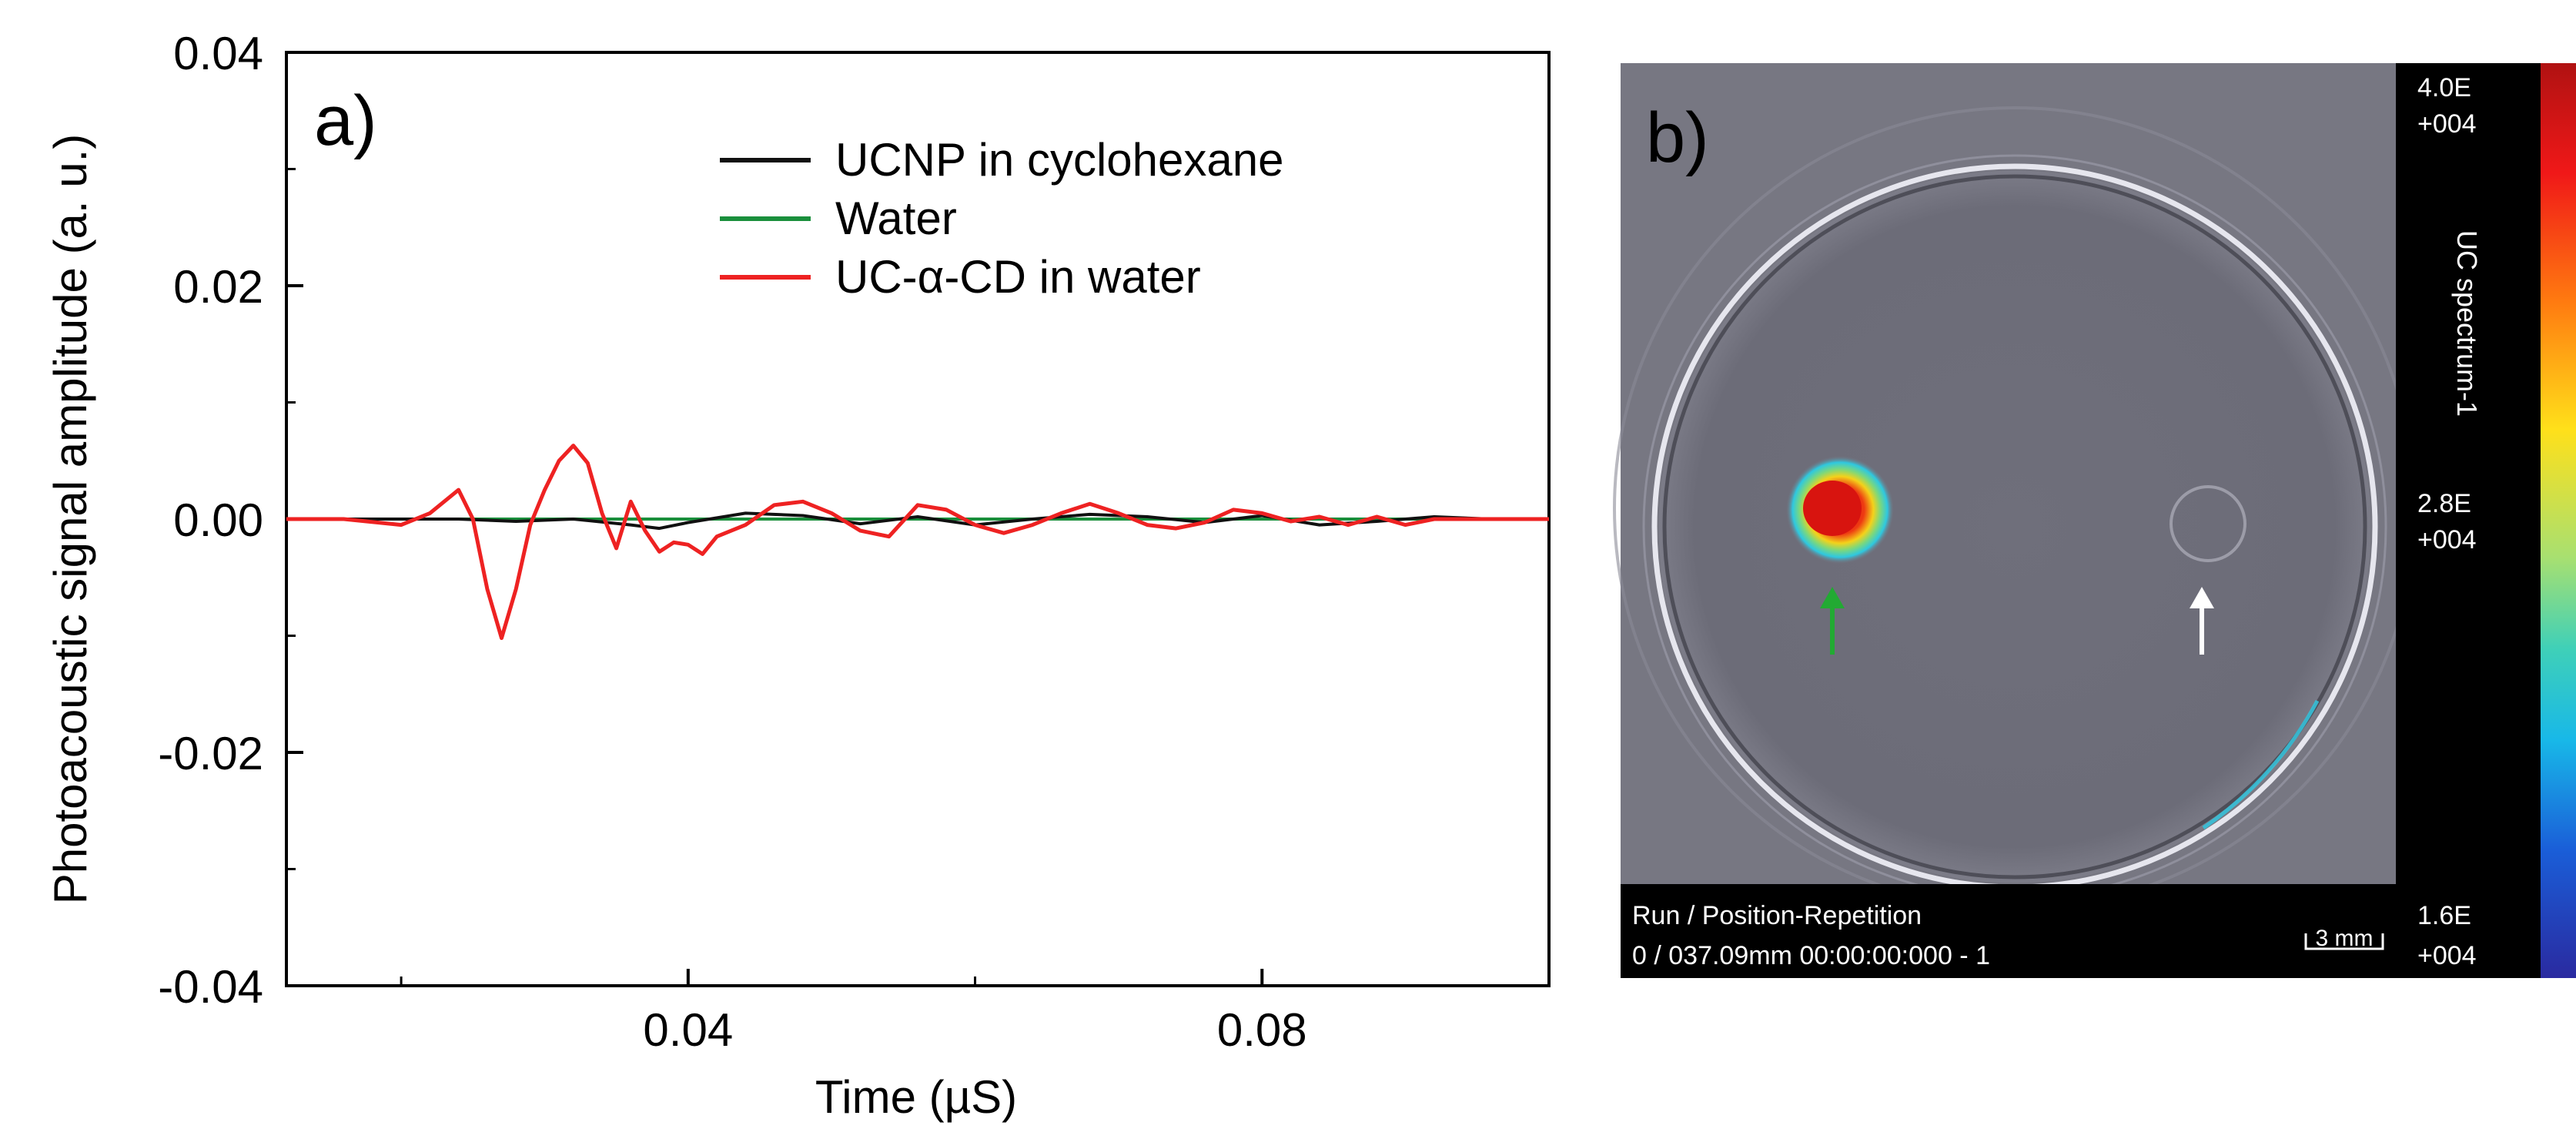  I want to click on colorbar, so click(2558, 520).